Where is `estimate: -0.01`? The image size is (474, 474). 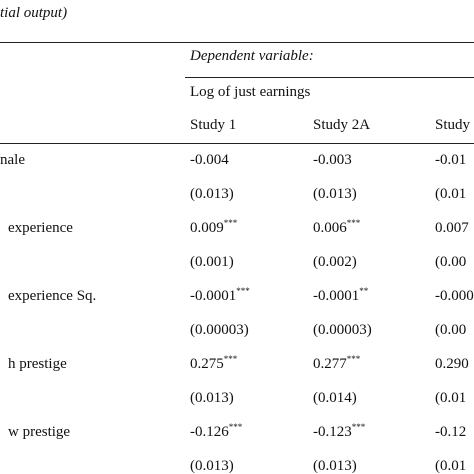
estimate: -0.01 is located at coordinates (451, 160).